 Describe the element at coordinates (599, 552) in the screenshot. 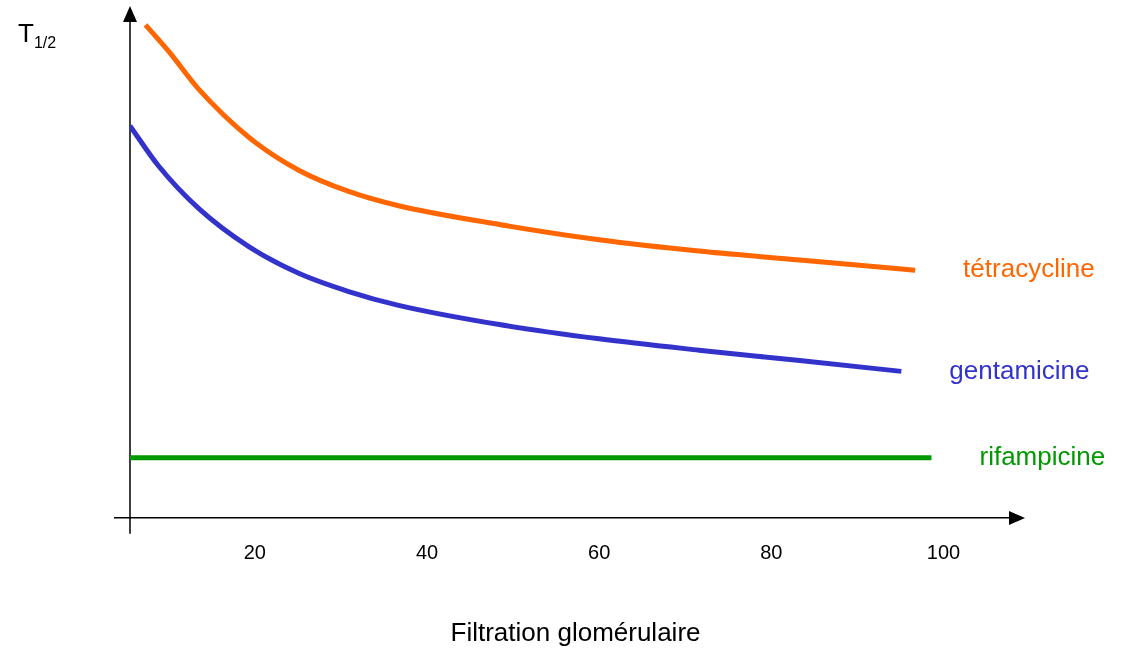

I see `x-tick-label: 60` at that location.